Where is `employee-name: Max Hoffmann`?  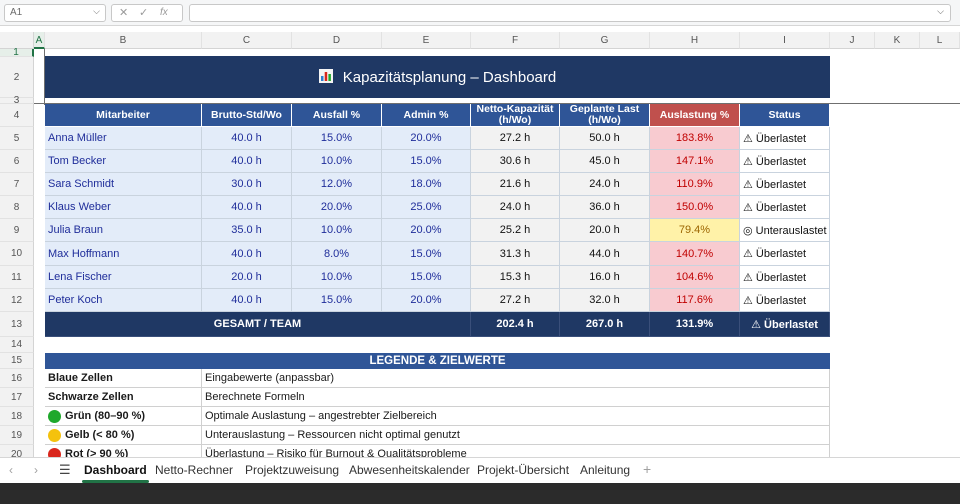 employee-name: Max Hoffmann is located at coordinates (123, 254).